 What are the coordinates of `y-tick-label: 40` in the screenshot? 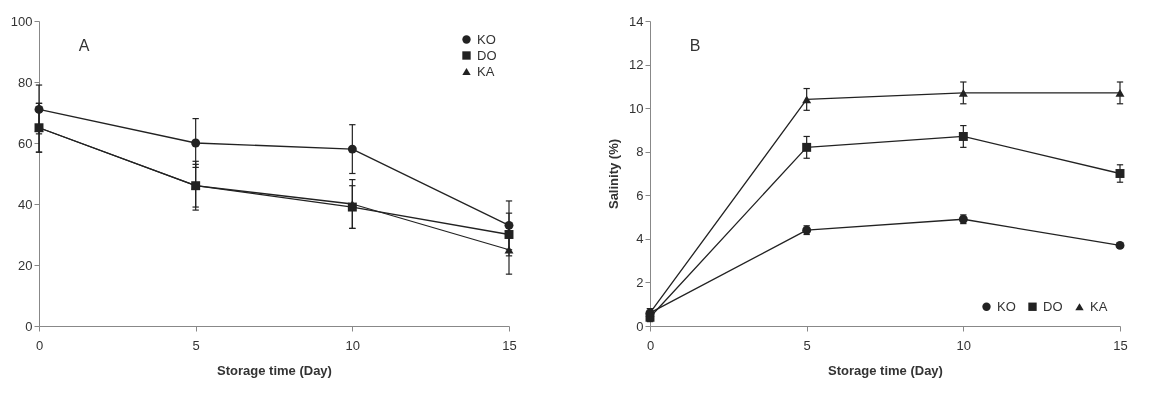 It's located at (25, 204).